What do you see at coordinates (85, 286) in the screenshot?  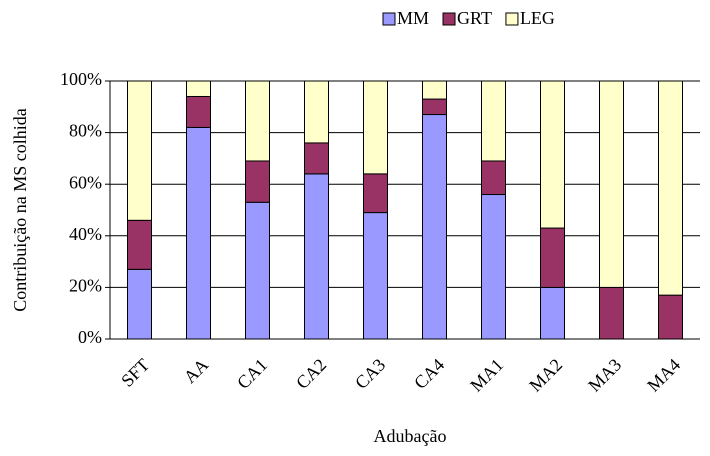 I see `y-tick-label: 20%` at bounding box center [85, 286].